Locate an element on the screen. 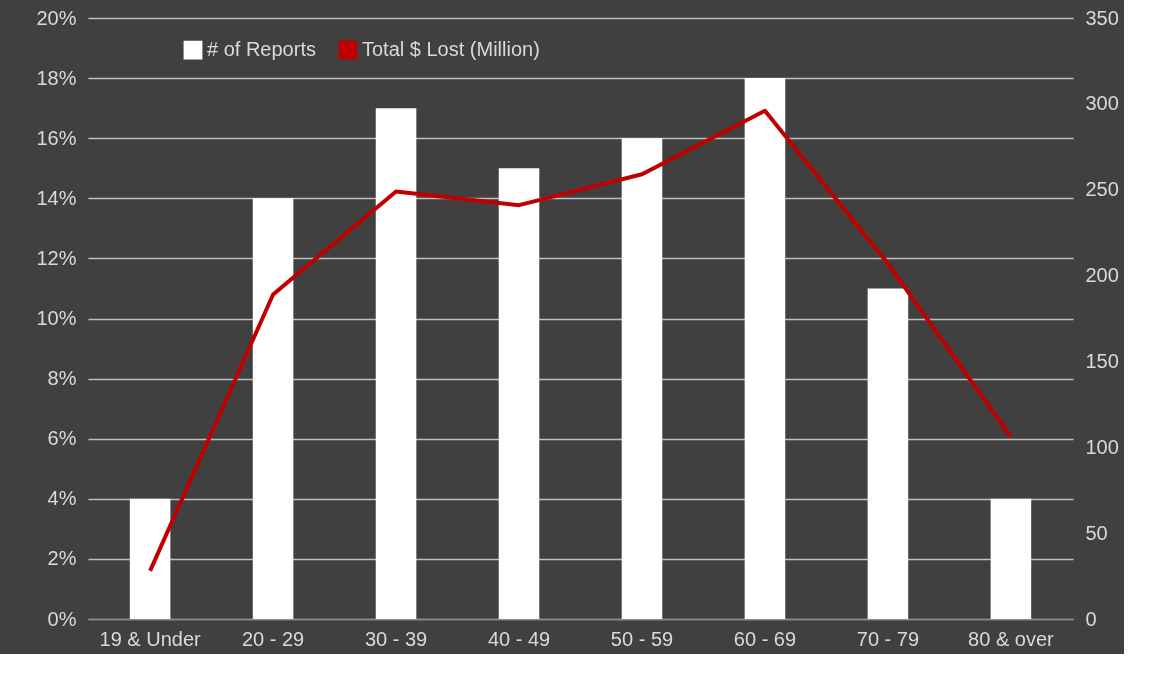  y-tick-label: 4% is located at coordinates (62, 498).